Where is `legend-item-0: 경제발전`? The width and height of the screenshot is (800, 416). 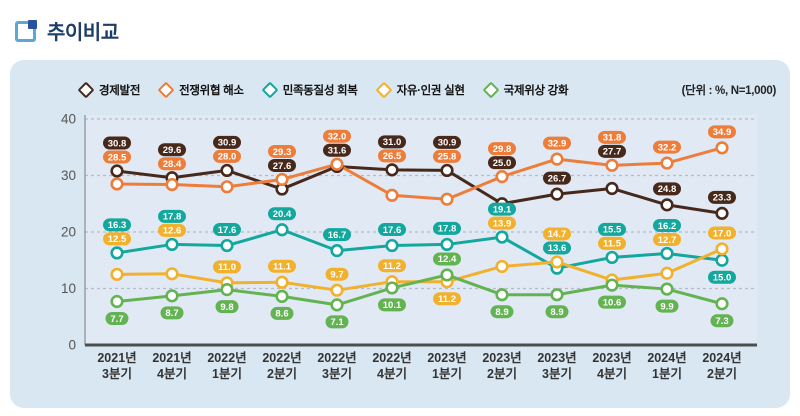 legend-item-0: 경제발전 is located at coordinates (109, 90).